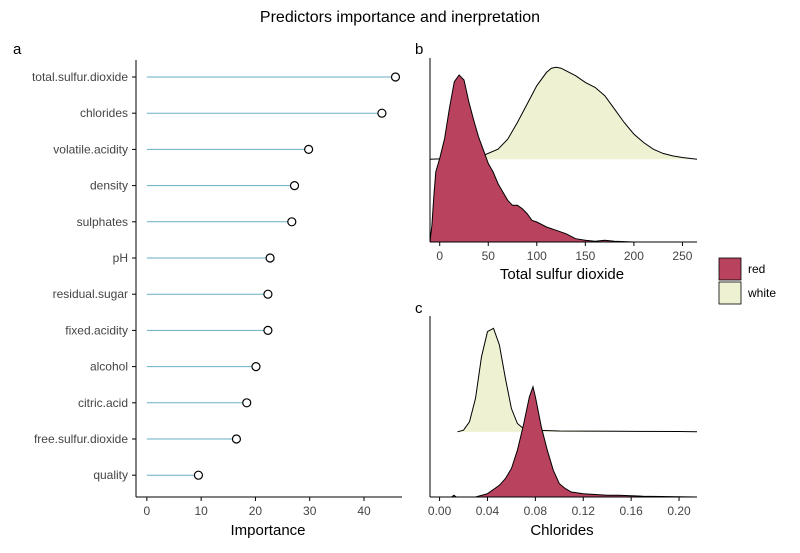  What do you see at coordinates (103, 403) in the screenshot?
I see `category-label: citric.acid` at bounding box center [103, 403].